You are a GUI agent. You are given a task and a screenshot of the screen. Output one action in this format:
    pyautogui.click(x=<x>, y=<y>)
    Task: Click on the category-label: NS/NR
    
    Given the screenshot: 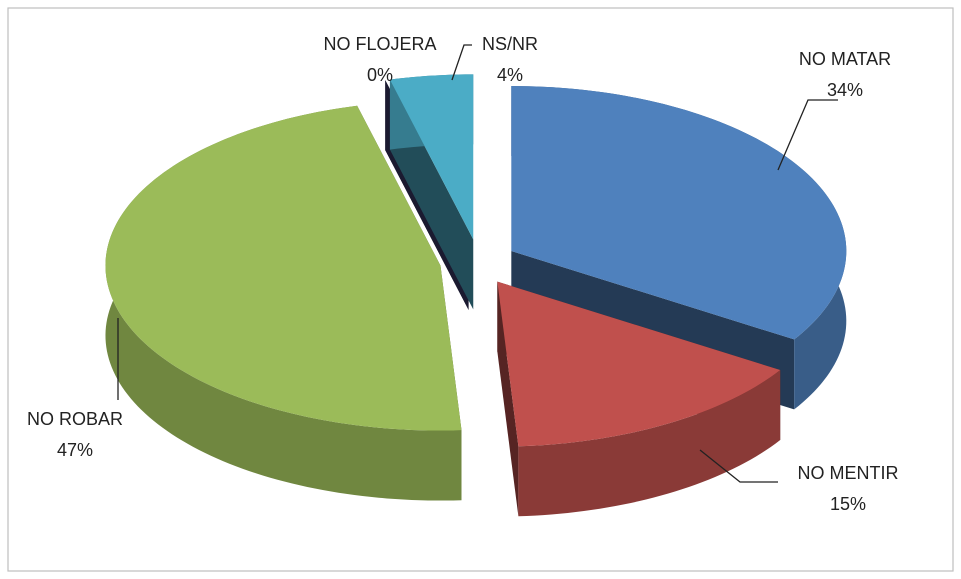 What is the action you would take?
    pyautogui.click(x=510, y=44)
    